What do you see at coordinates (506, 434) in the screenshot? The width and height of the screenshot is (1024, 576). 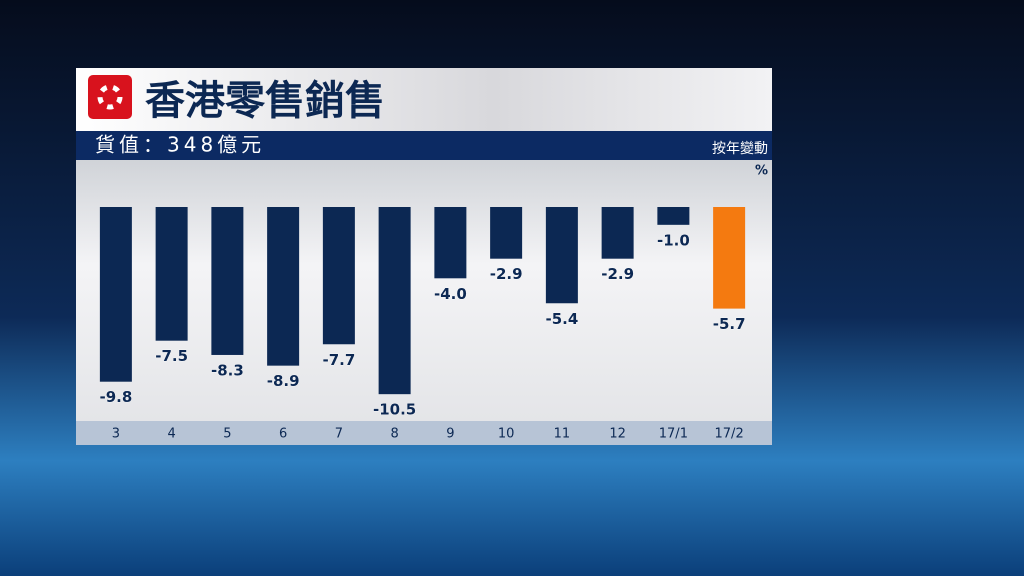 I see `x-tick-label: 10` at bounding box center [506, 434].